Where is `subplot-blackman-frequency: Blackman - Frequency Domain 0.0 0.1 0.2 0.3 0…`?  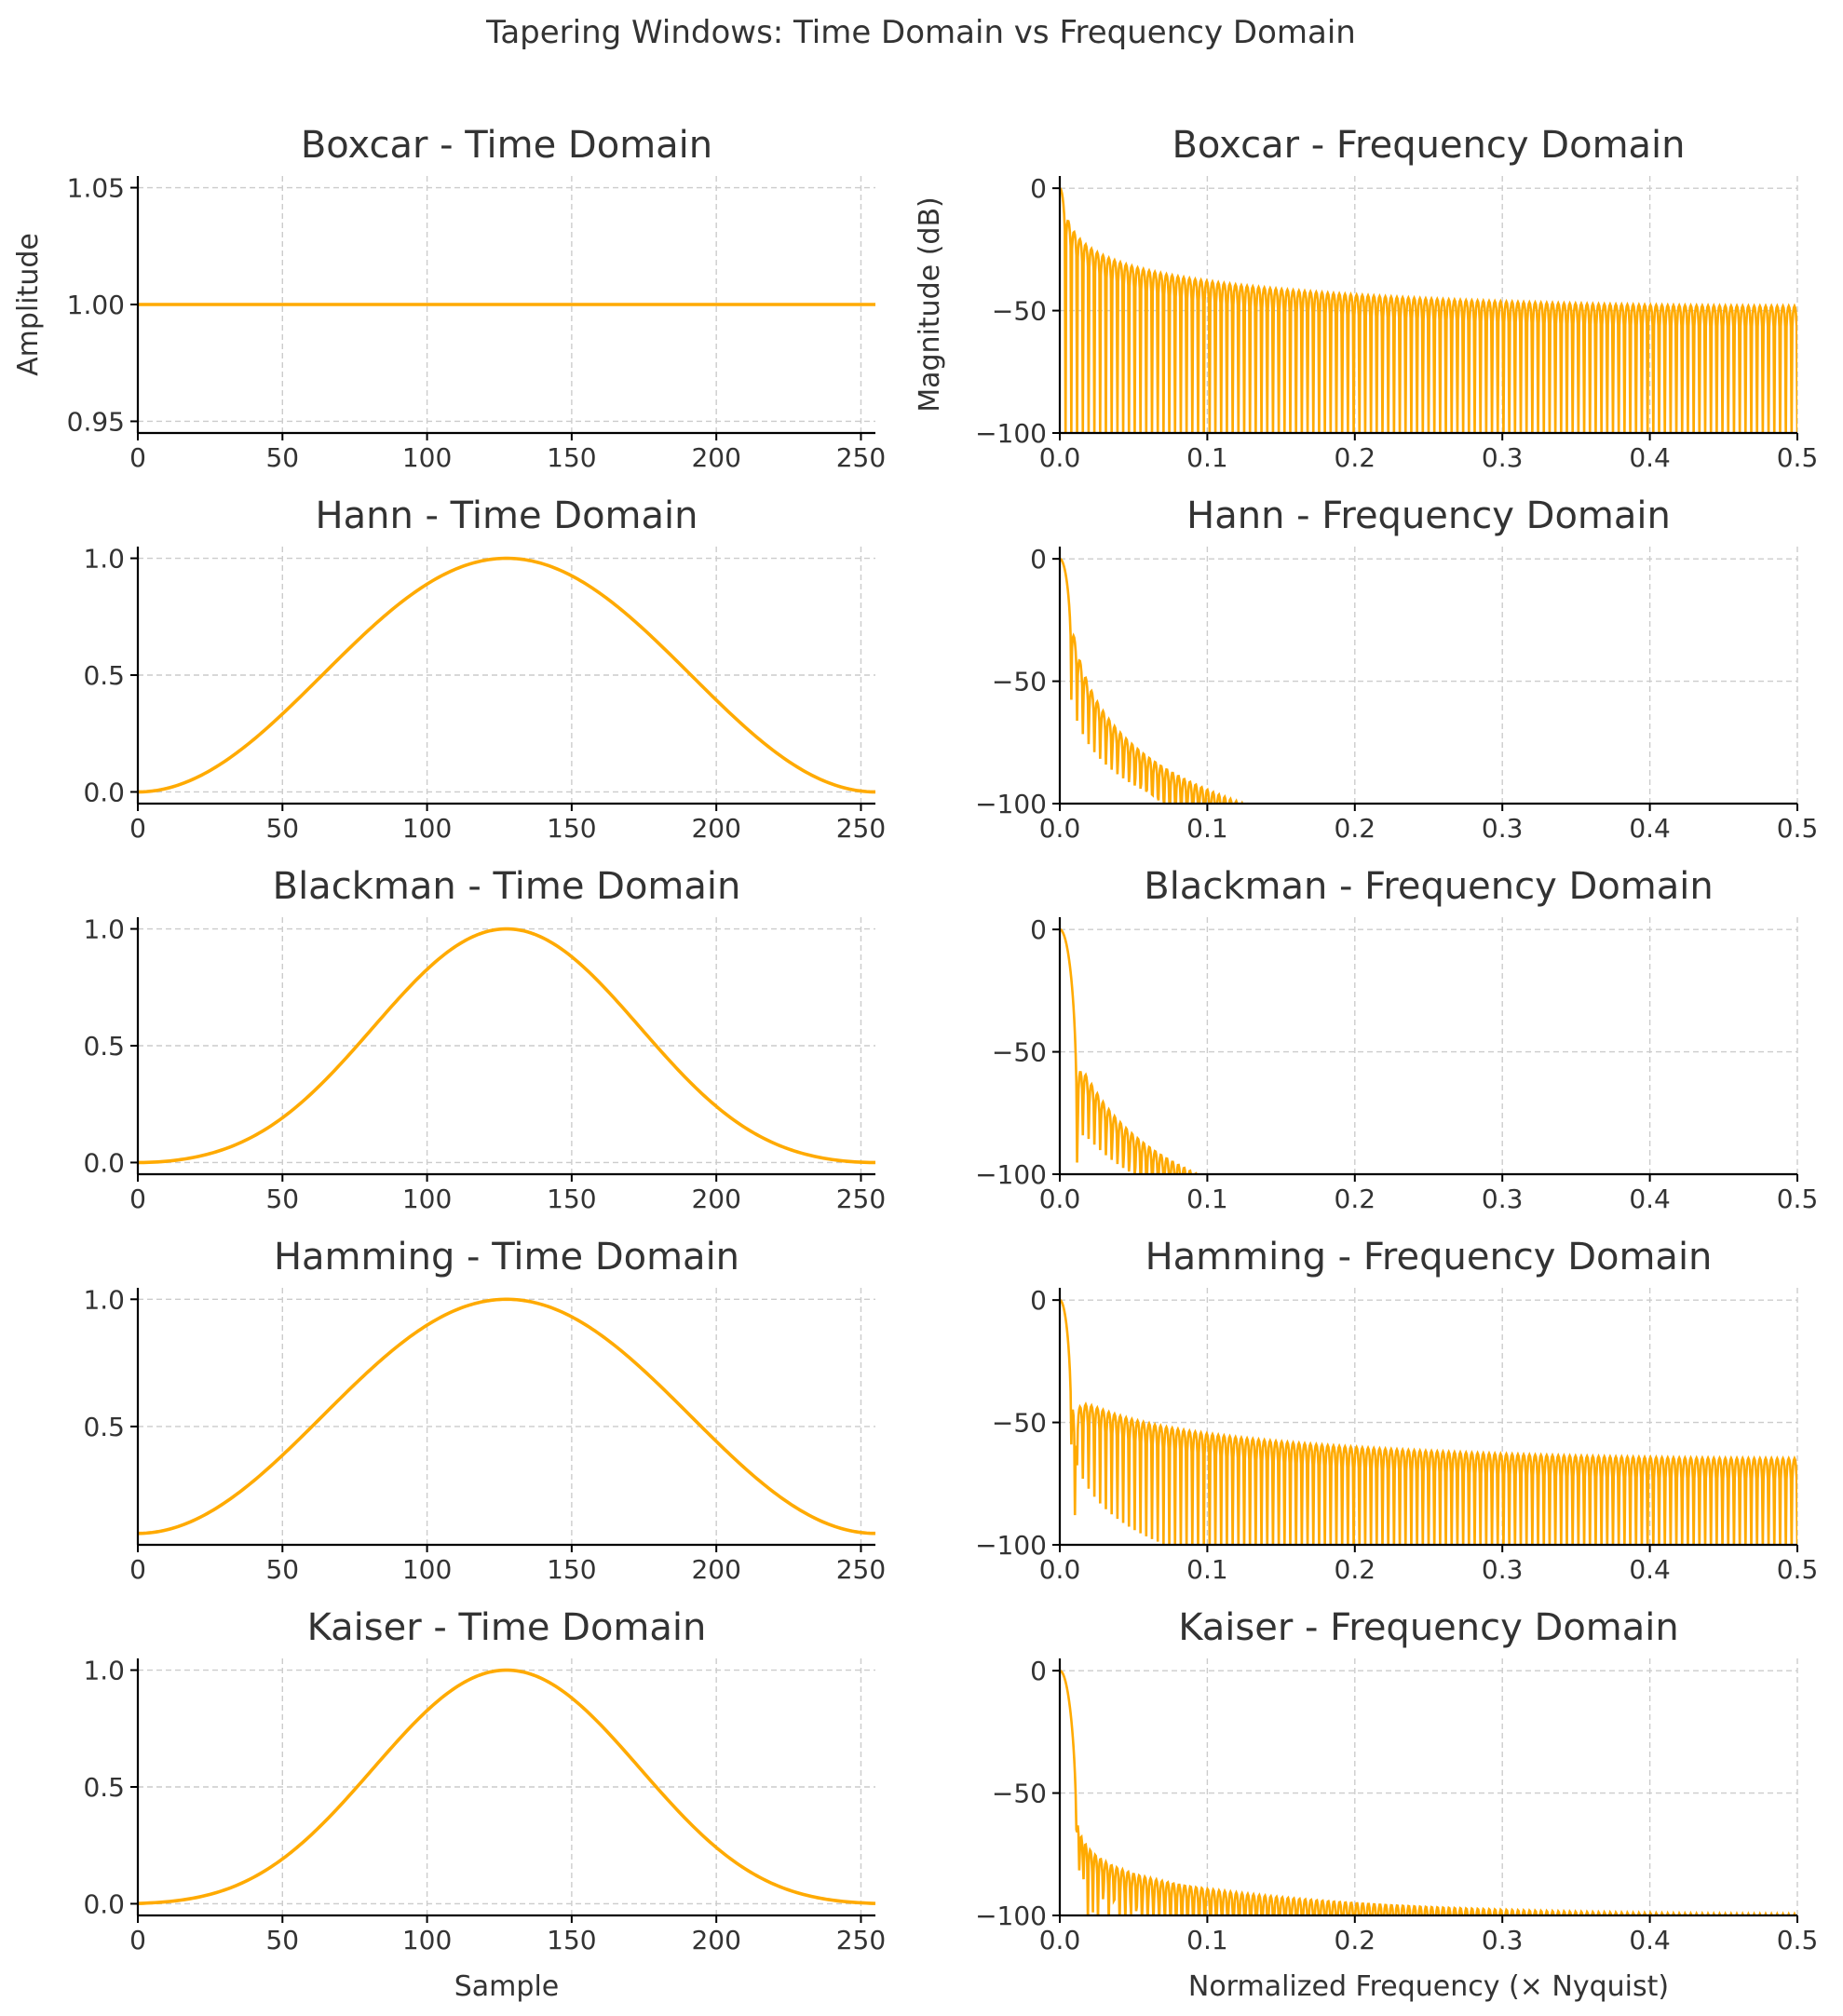 subplot-blackman-frequency: Blackman - Frequency Domain 0.0 0.1 0.2 0.3 0… is located at coordinates (1397, 1039).